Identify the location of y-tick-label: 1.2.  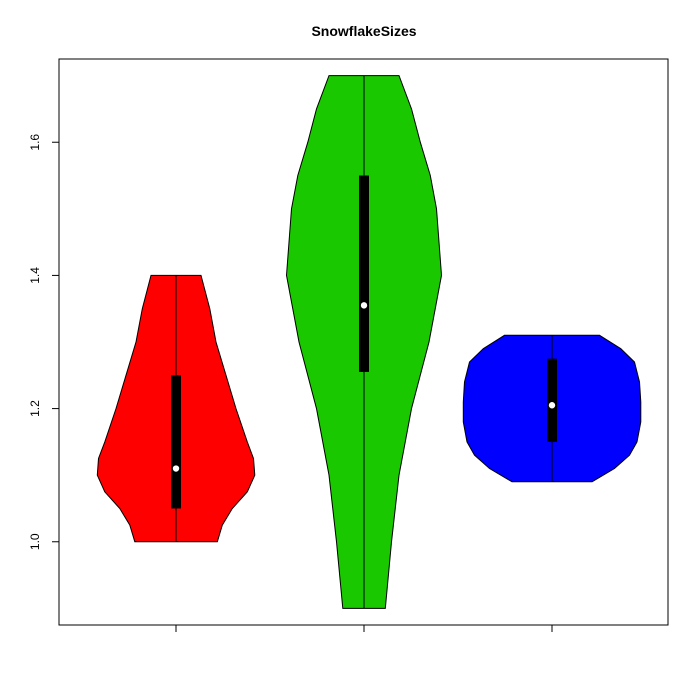
(35, 408).